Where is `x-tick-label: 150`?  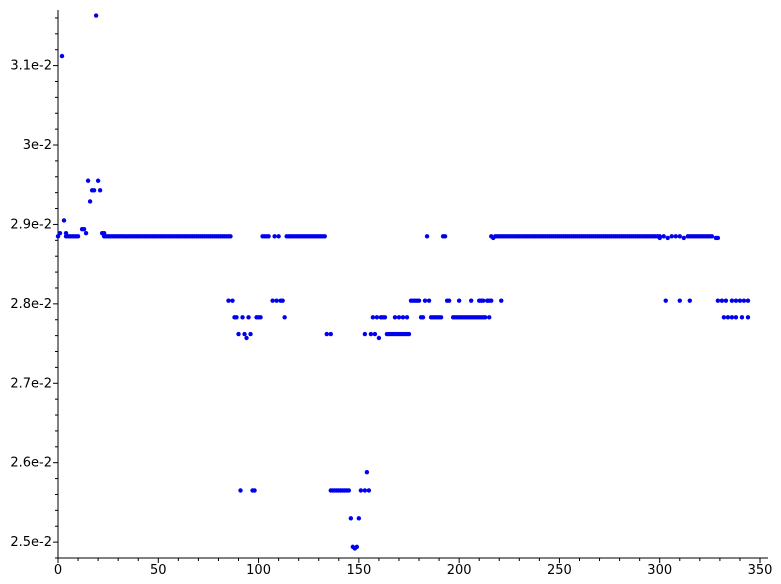
x-tick-label: 150 is located at coordinates (358, 570).